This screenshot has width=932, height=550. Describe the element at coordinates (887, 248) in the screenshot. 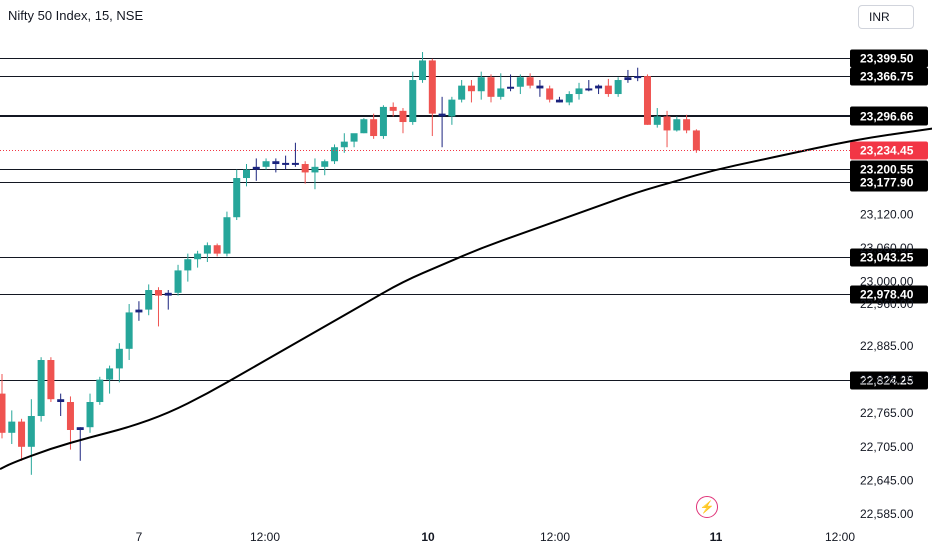

I see `price-tick-label: 23,060.00` at that location.